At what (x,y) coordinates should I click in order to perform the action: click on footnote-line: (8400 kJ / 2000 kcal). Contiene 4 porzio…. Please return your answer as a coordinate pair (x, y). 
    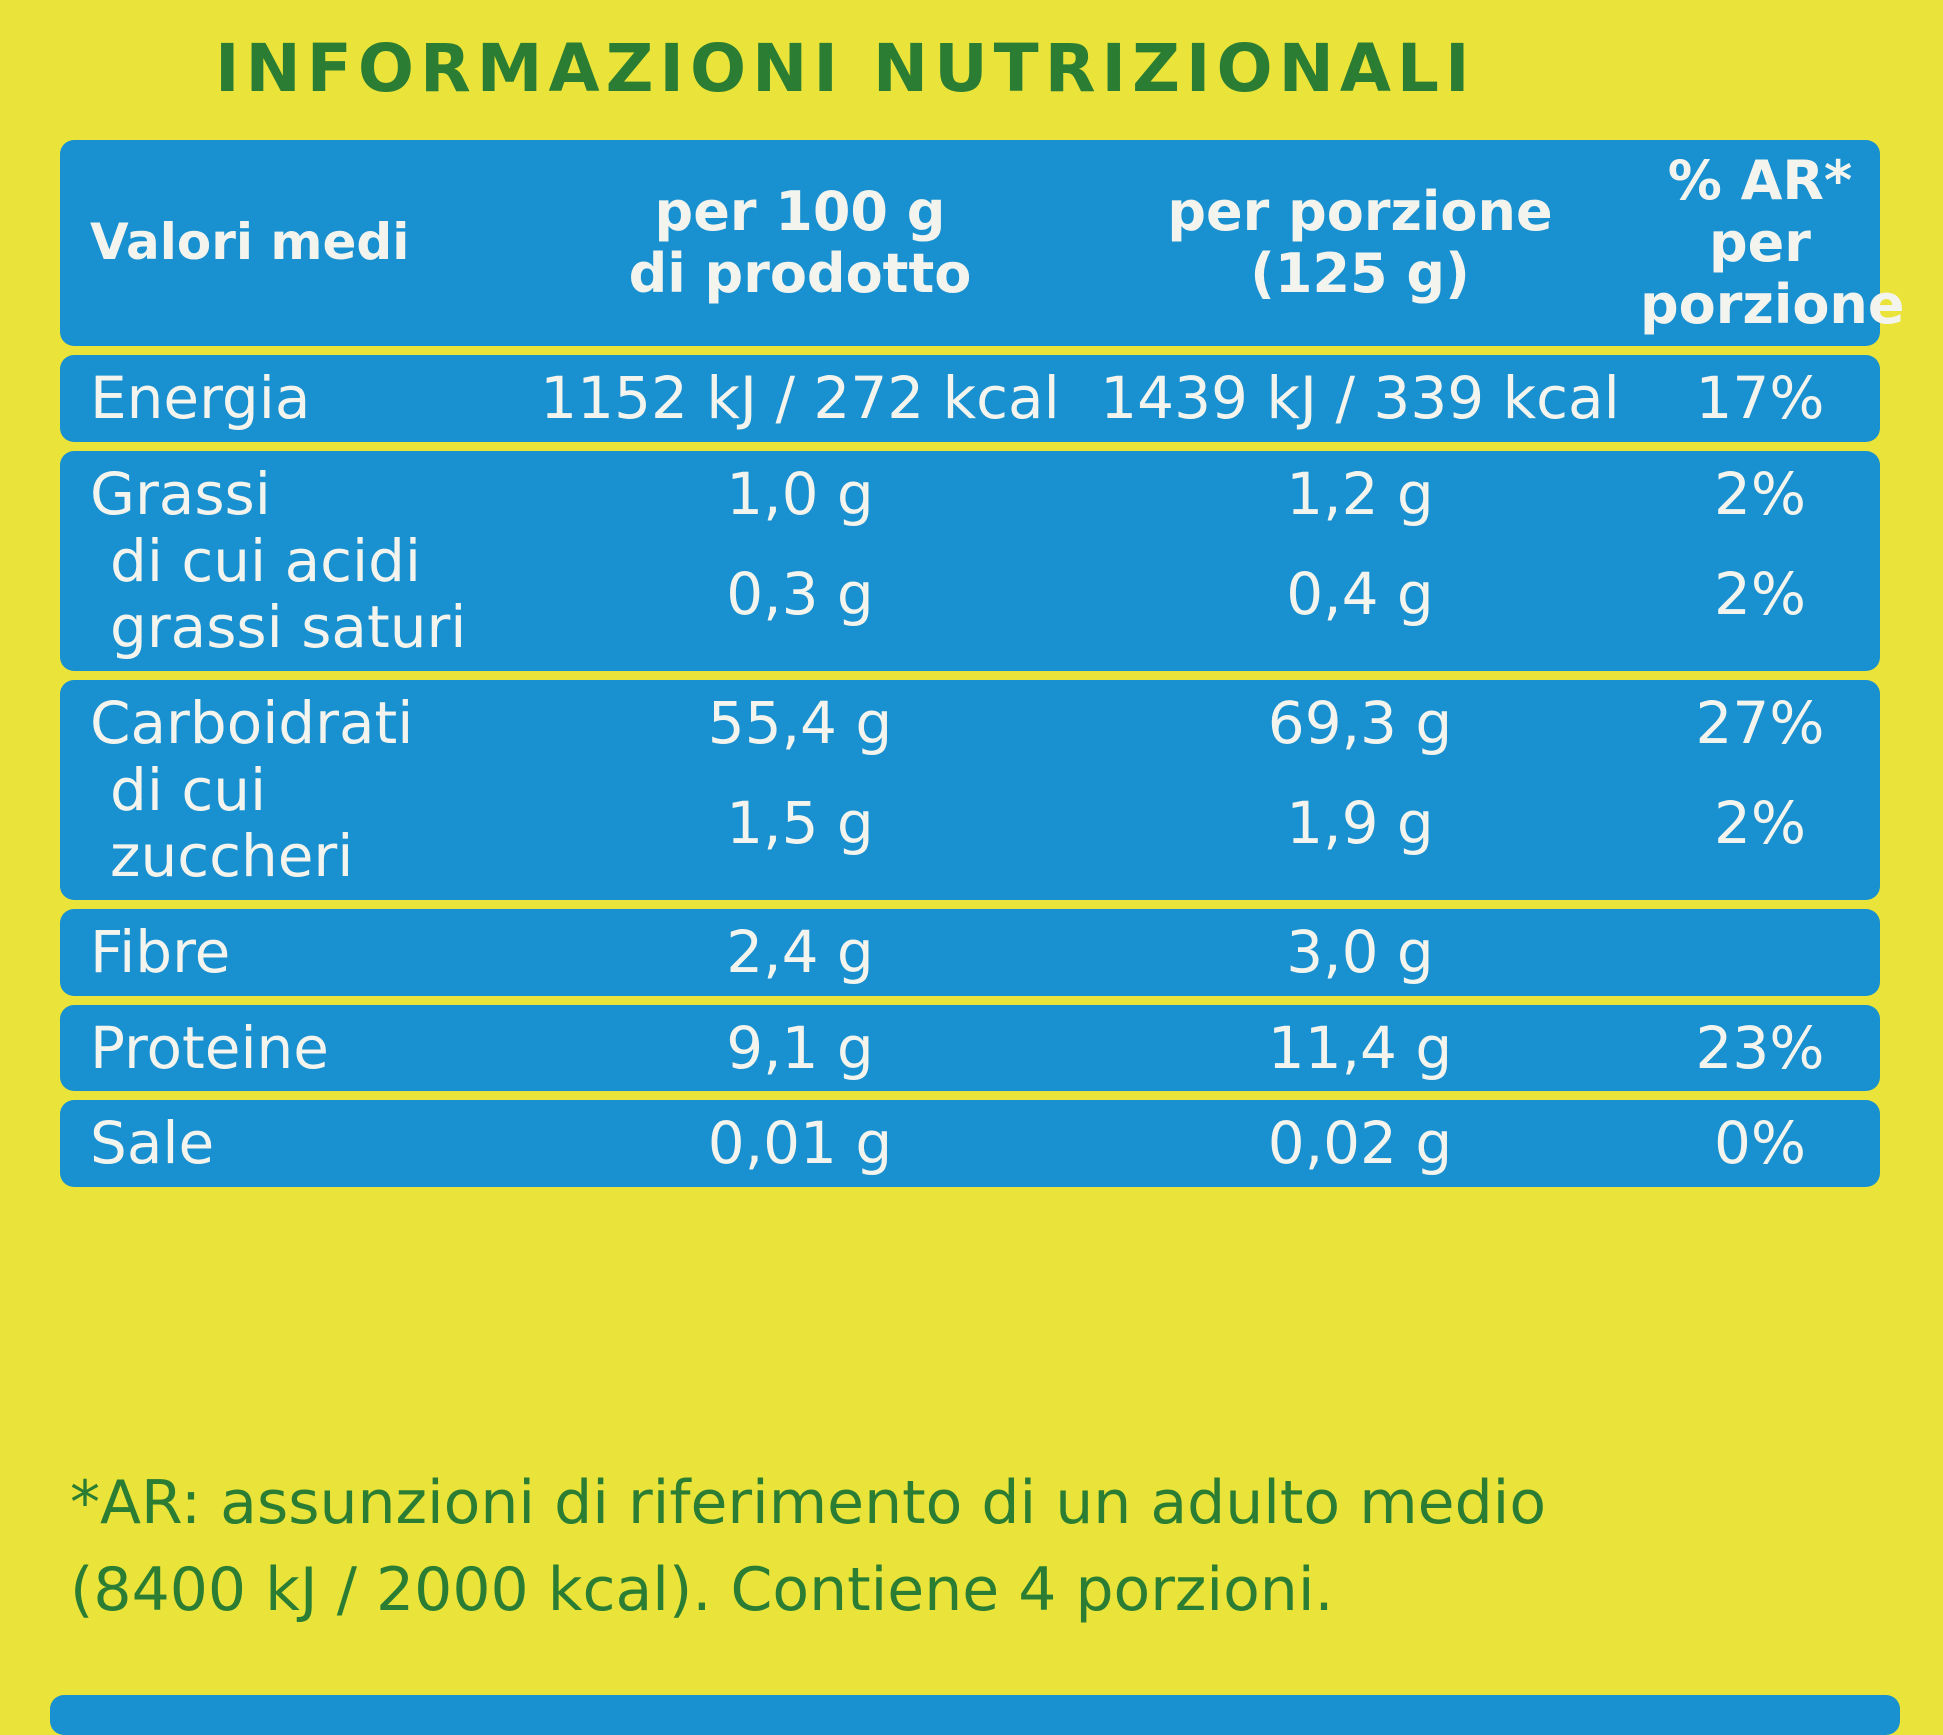
    Looking at the image, I should click on (702, 1590).